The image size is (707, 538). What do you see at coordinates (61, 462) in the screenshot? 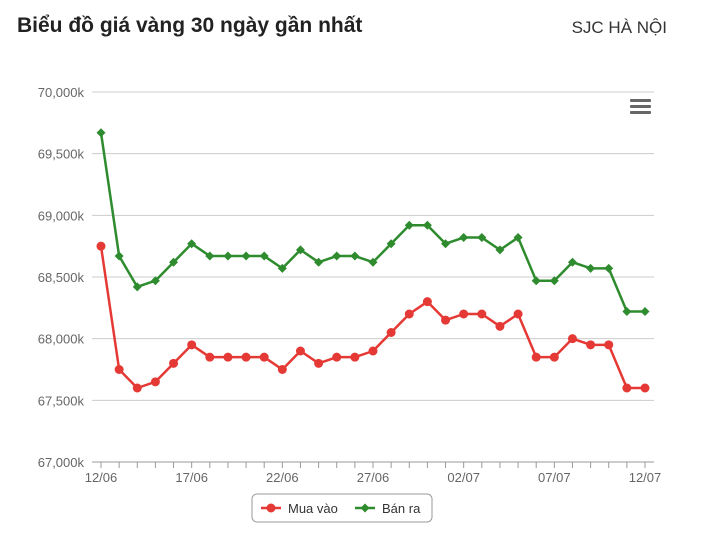
I see `y-tick-label: 67,000k` at bounding box center [61, 462].